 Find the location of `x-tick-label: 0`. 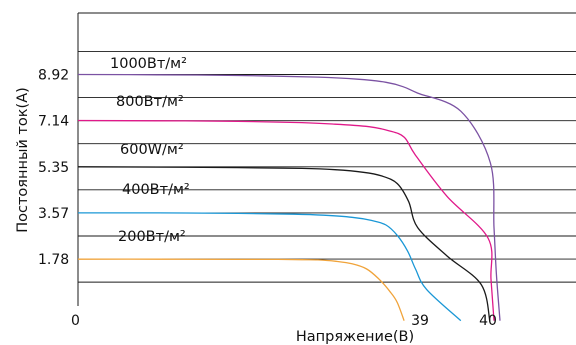

x-tick-label: 0 is located at coordinates (75, 321).